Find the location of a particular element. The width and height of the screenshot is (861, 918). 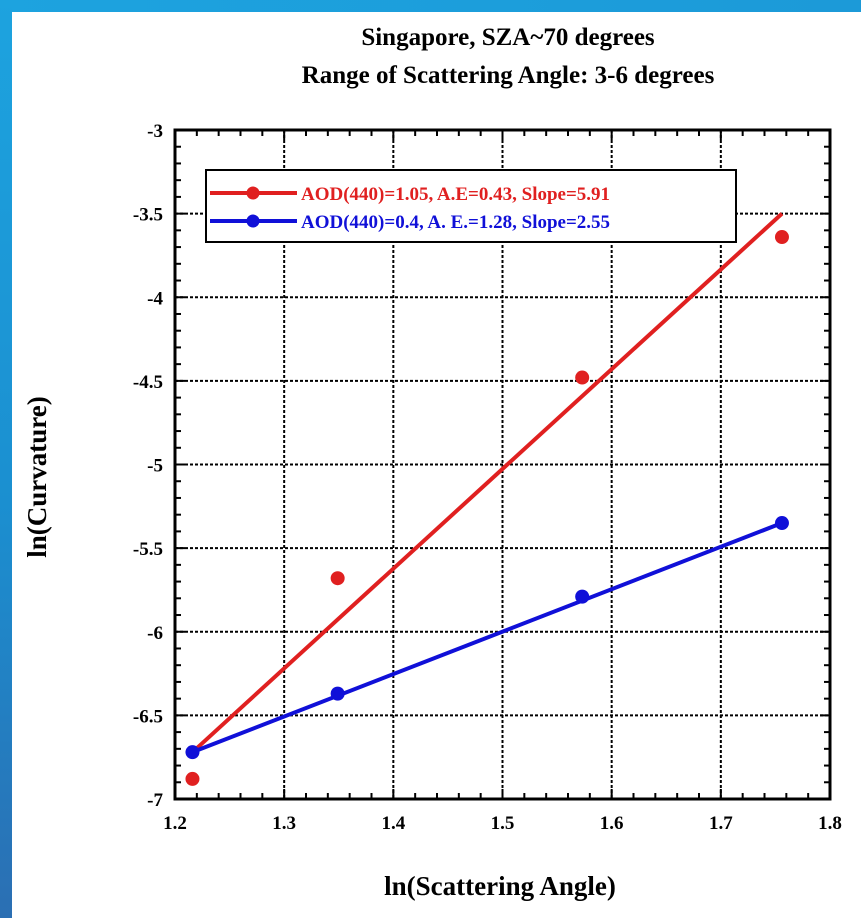

x-tick-label: 1.5 is located at coordinates (503, 823).